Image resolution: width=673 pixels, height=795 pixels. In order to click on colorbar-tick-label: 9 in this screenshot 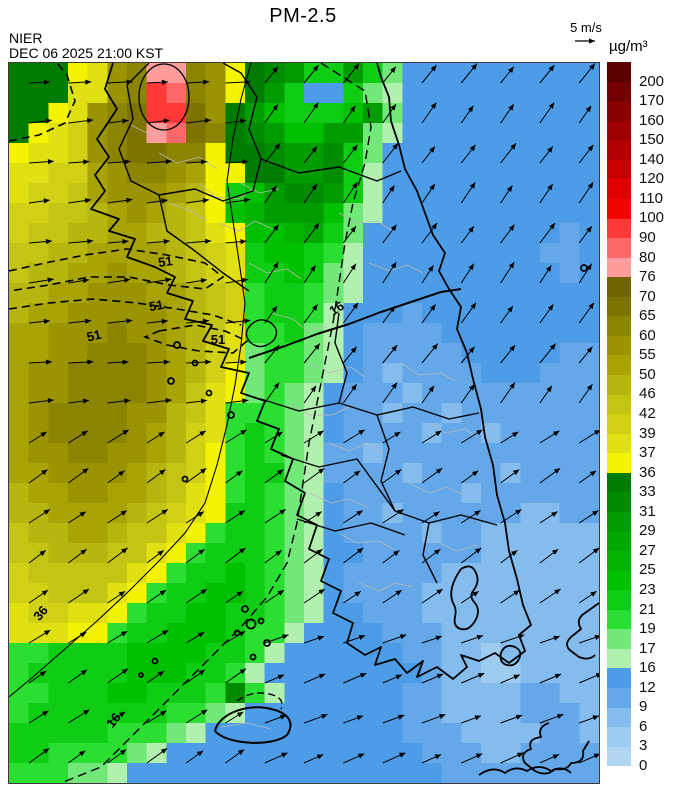, I will do `click(643, 707)`.